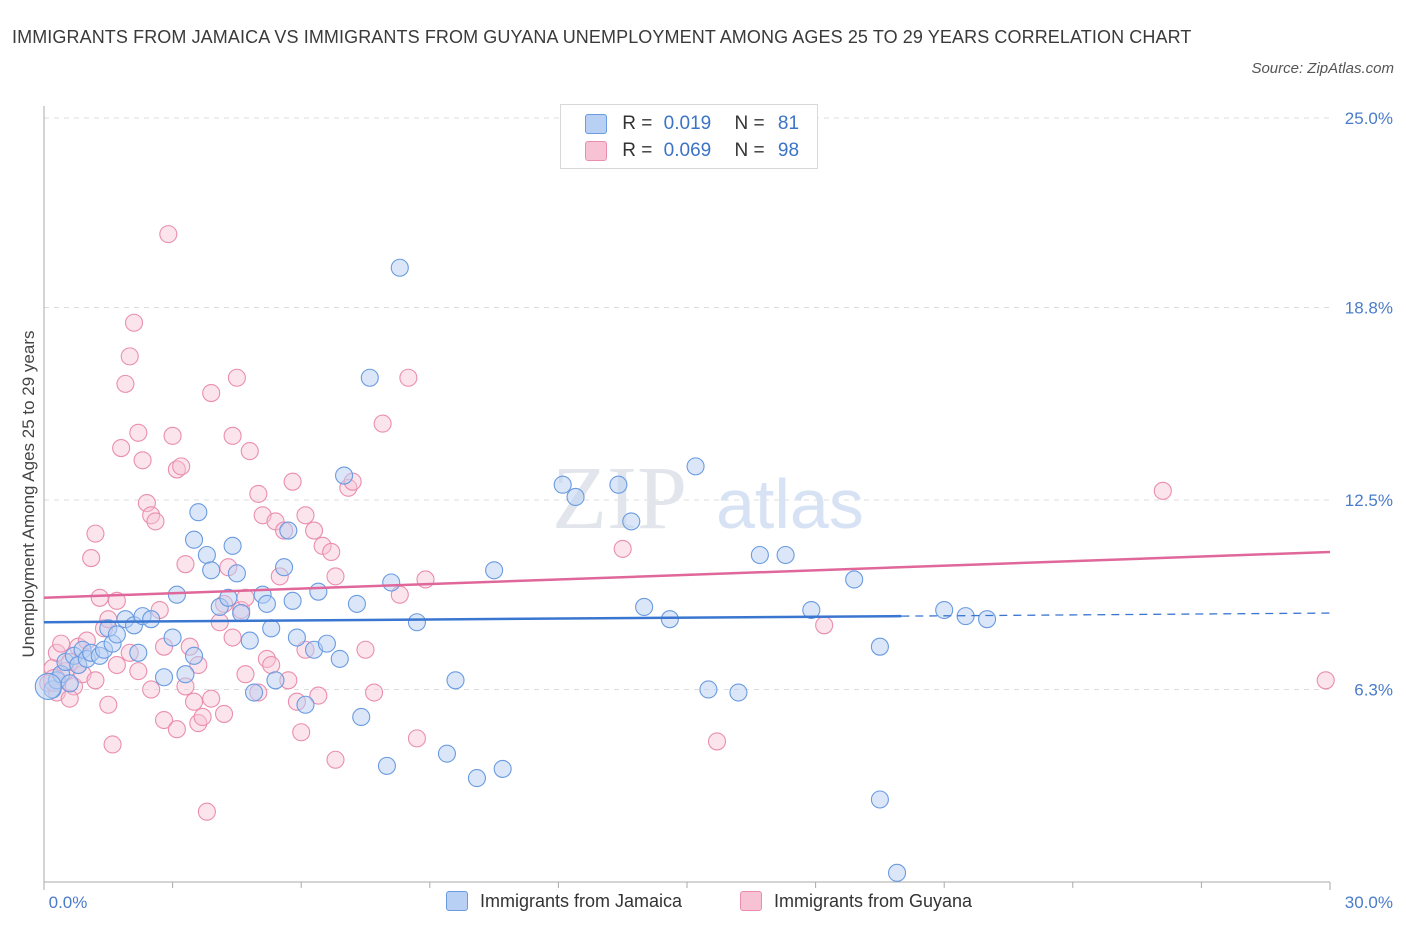 Image resolution: width=1406 pixels, height=930 pixels. Describe the element at coordinates (790, 504) in the screenshot. I see `watermark-atlas: atlas` at that location.